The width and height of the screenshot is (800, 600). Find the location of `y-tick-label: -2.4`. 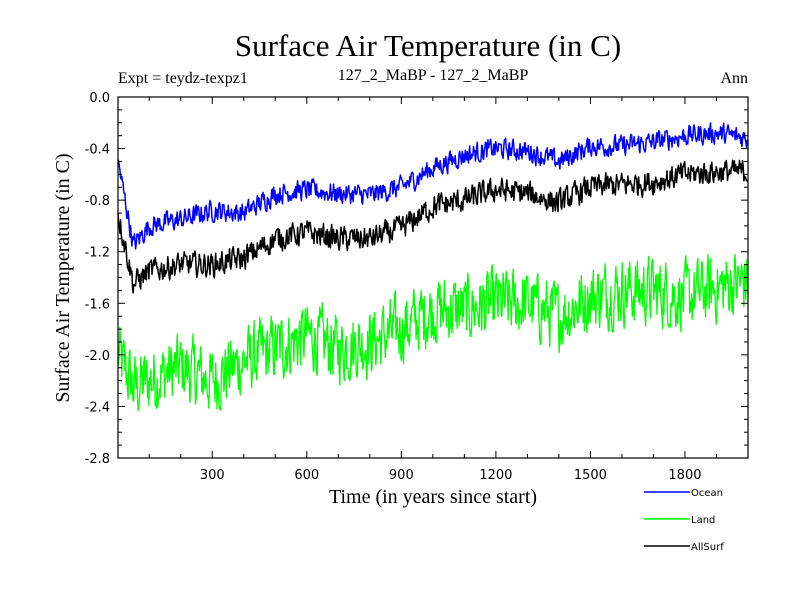

y-tick-label: -2.4 is located at coordinates (97, 407).